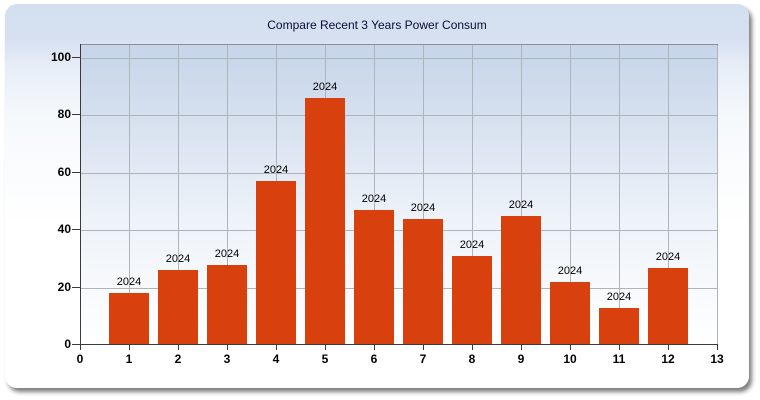 The height and width of the screenshot is (400, 760). What do you see at coordinates (423, 359) in the screenshot?
I see `x-axis-label: 7` at bounding box center [423, 359].